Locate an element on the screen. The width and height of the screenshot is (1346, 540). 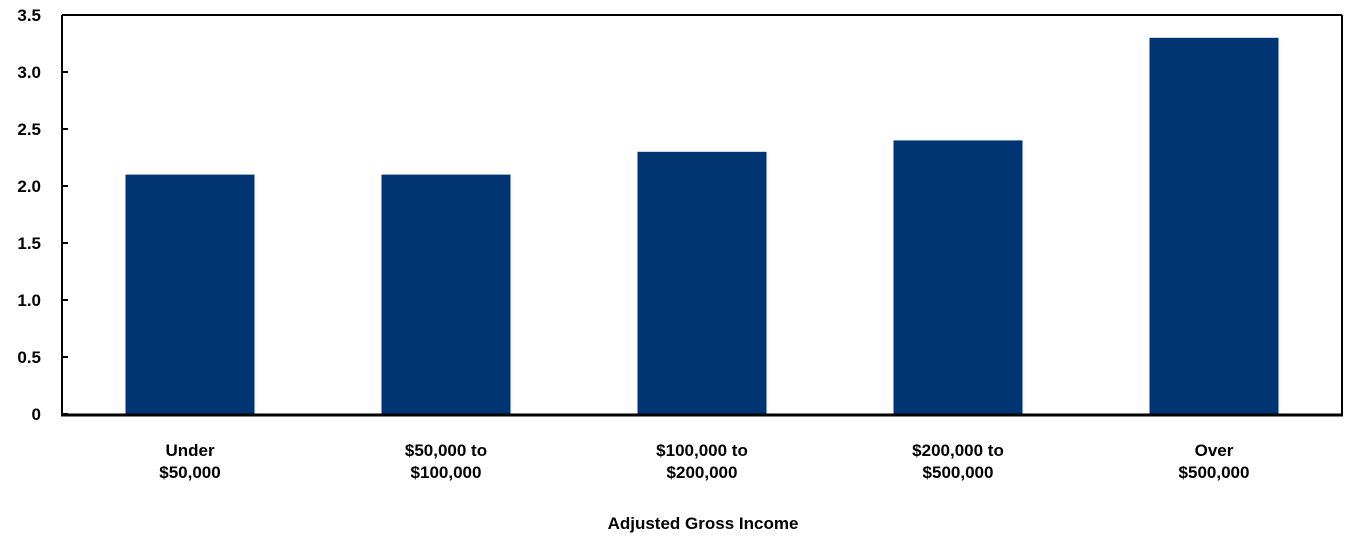
x-category-label-line: $200,000 is located at coordinates (702, 472).